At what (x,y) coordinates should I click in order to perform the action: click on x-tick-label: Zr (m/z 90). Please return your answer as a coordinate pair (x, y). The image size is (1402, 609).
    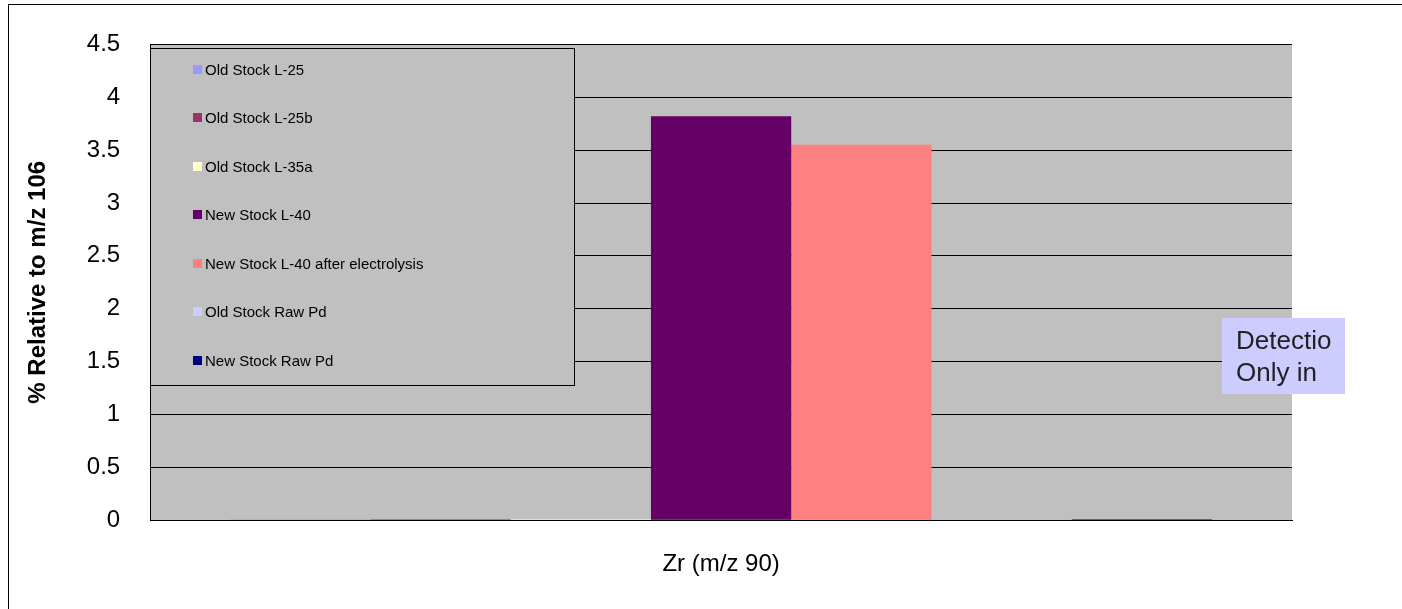
    Looking at the image, I should click on (721, 563).